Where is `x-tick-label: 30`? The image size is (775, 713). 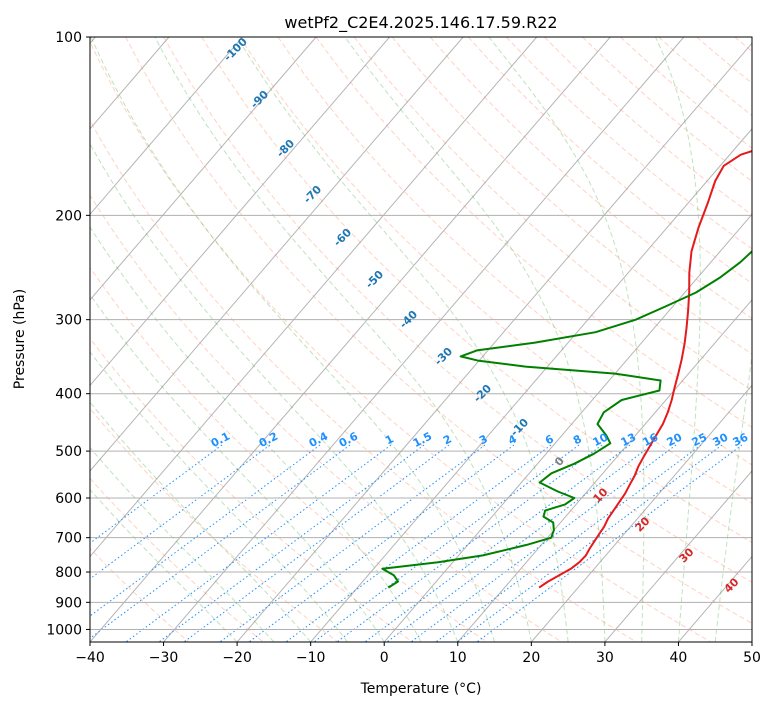 x-tick-label: 30 is located at coordinates (605, 658).